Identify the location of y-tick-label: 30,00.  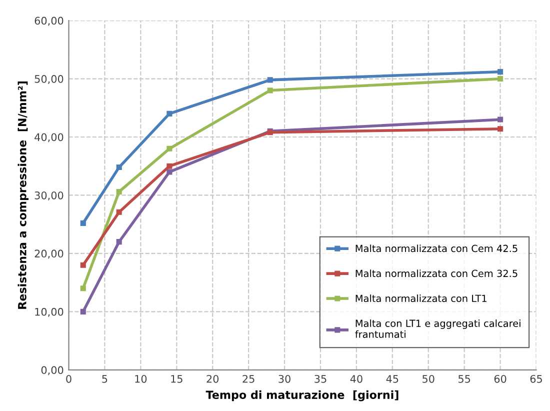
(49, 195).